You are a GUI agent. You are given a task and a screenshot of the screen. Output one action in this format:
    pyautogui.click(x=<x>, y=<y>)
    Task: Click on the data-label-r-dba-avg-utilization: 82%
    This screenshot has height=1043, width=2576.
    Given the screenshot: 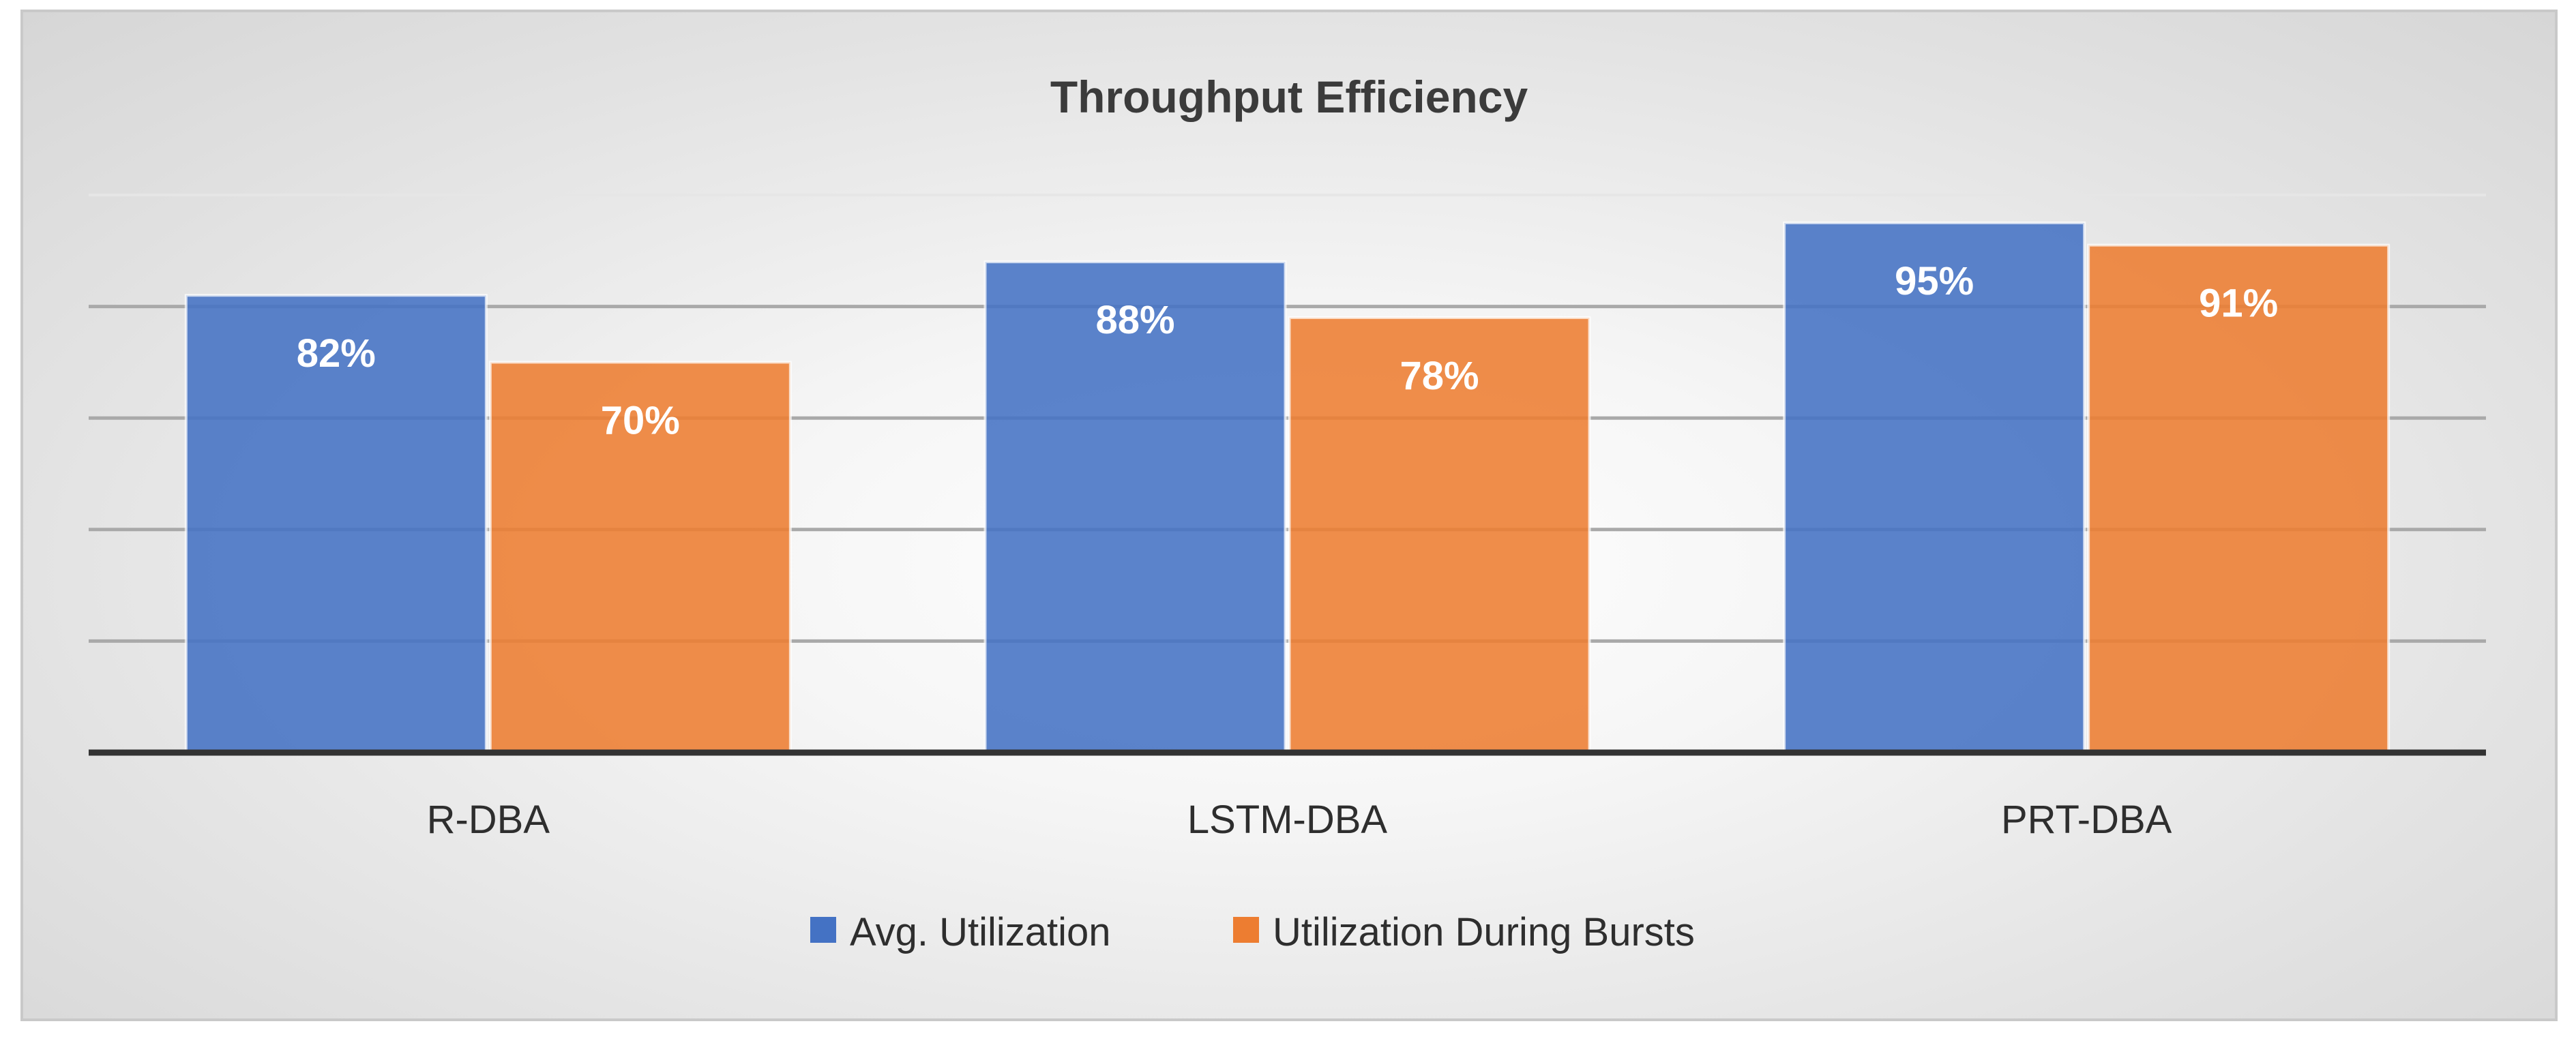 What is the action you would take?
    pyautogui.click(x=336, y=353)
    